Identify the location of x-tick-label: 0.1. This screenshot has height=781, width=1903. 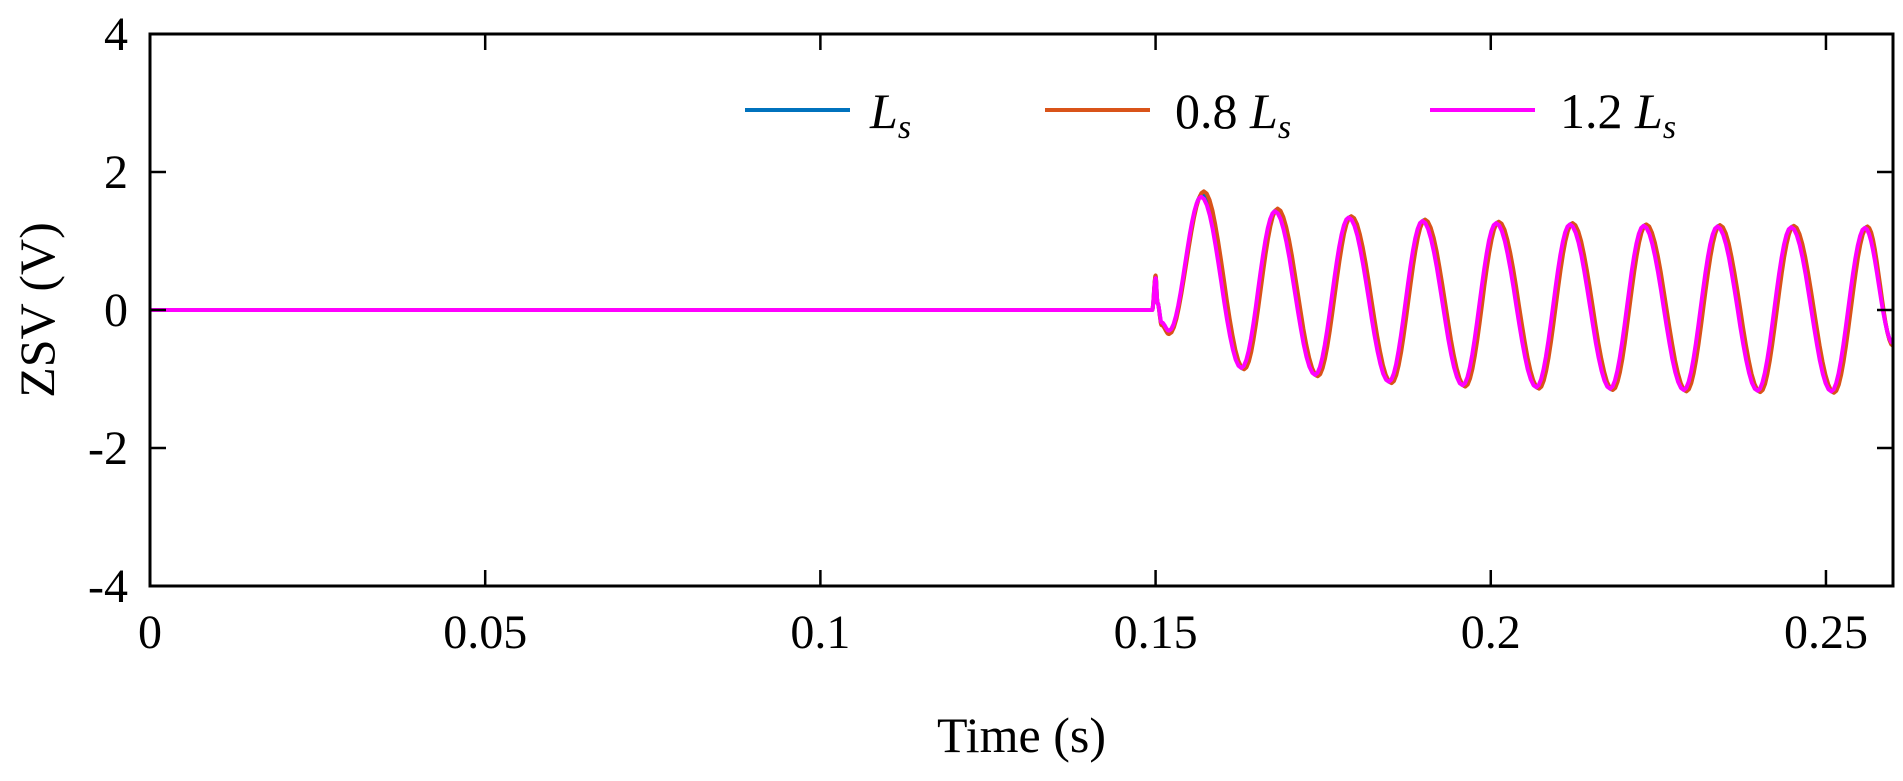
(820, 632).